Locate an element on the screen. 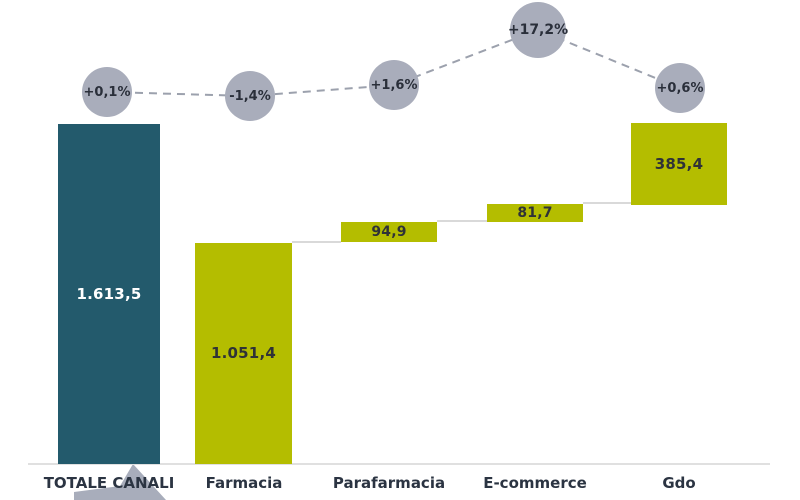 This screenshot has height=500, width=800. growth-bubble-farmacia: -1,4% is located at coordinates (250, 96).